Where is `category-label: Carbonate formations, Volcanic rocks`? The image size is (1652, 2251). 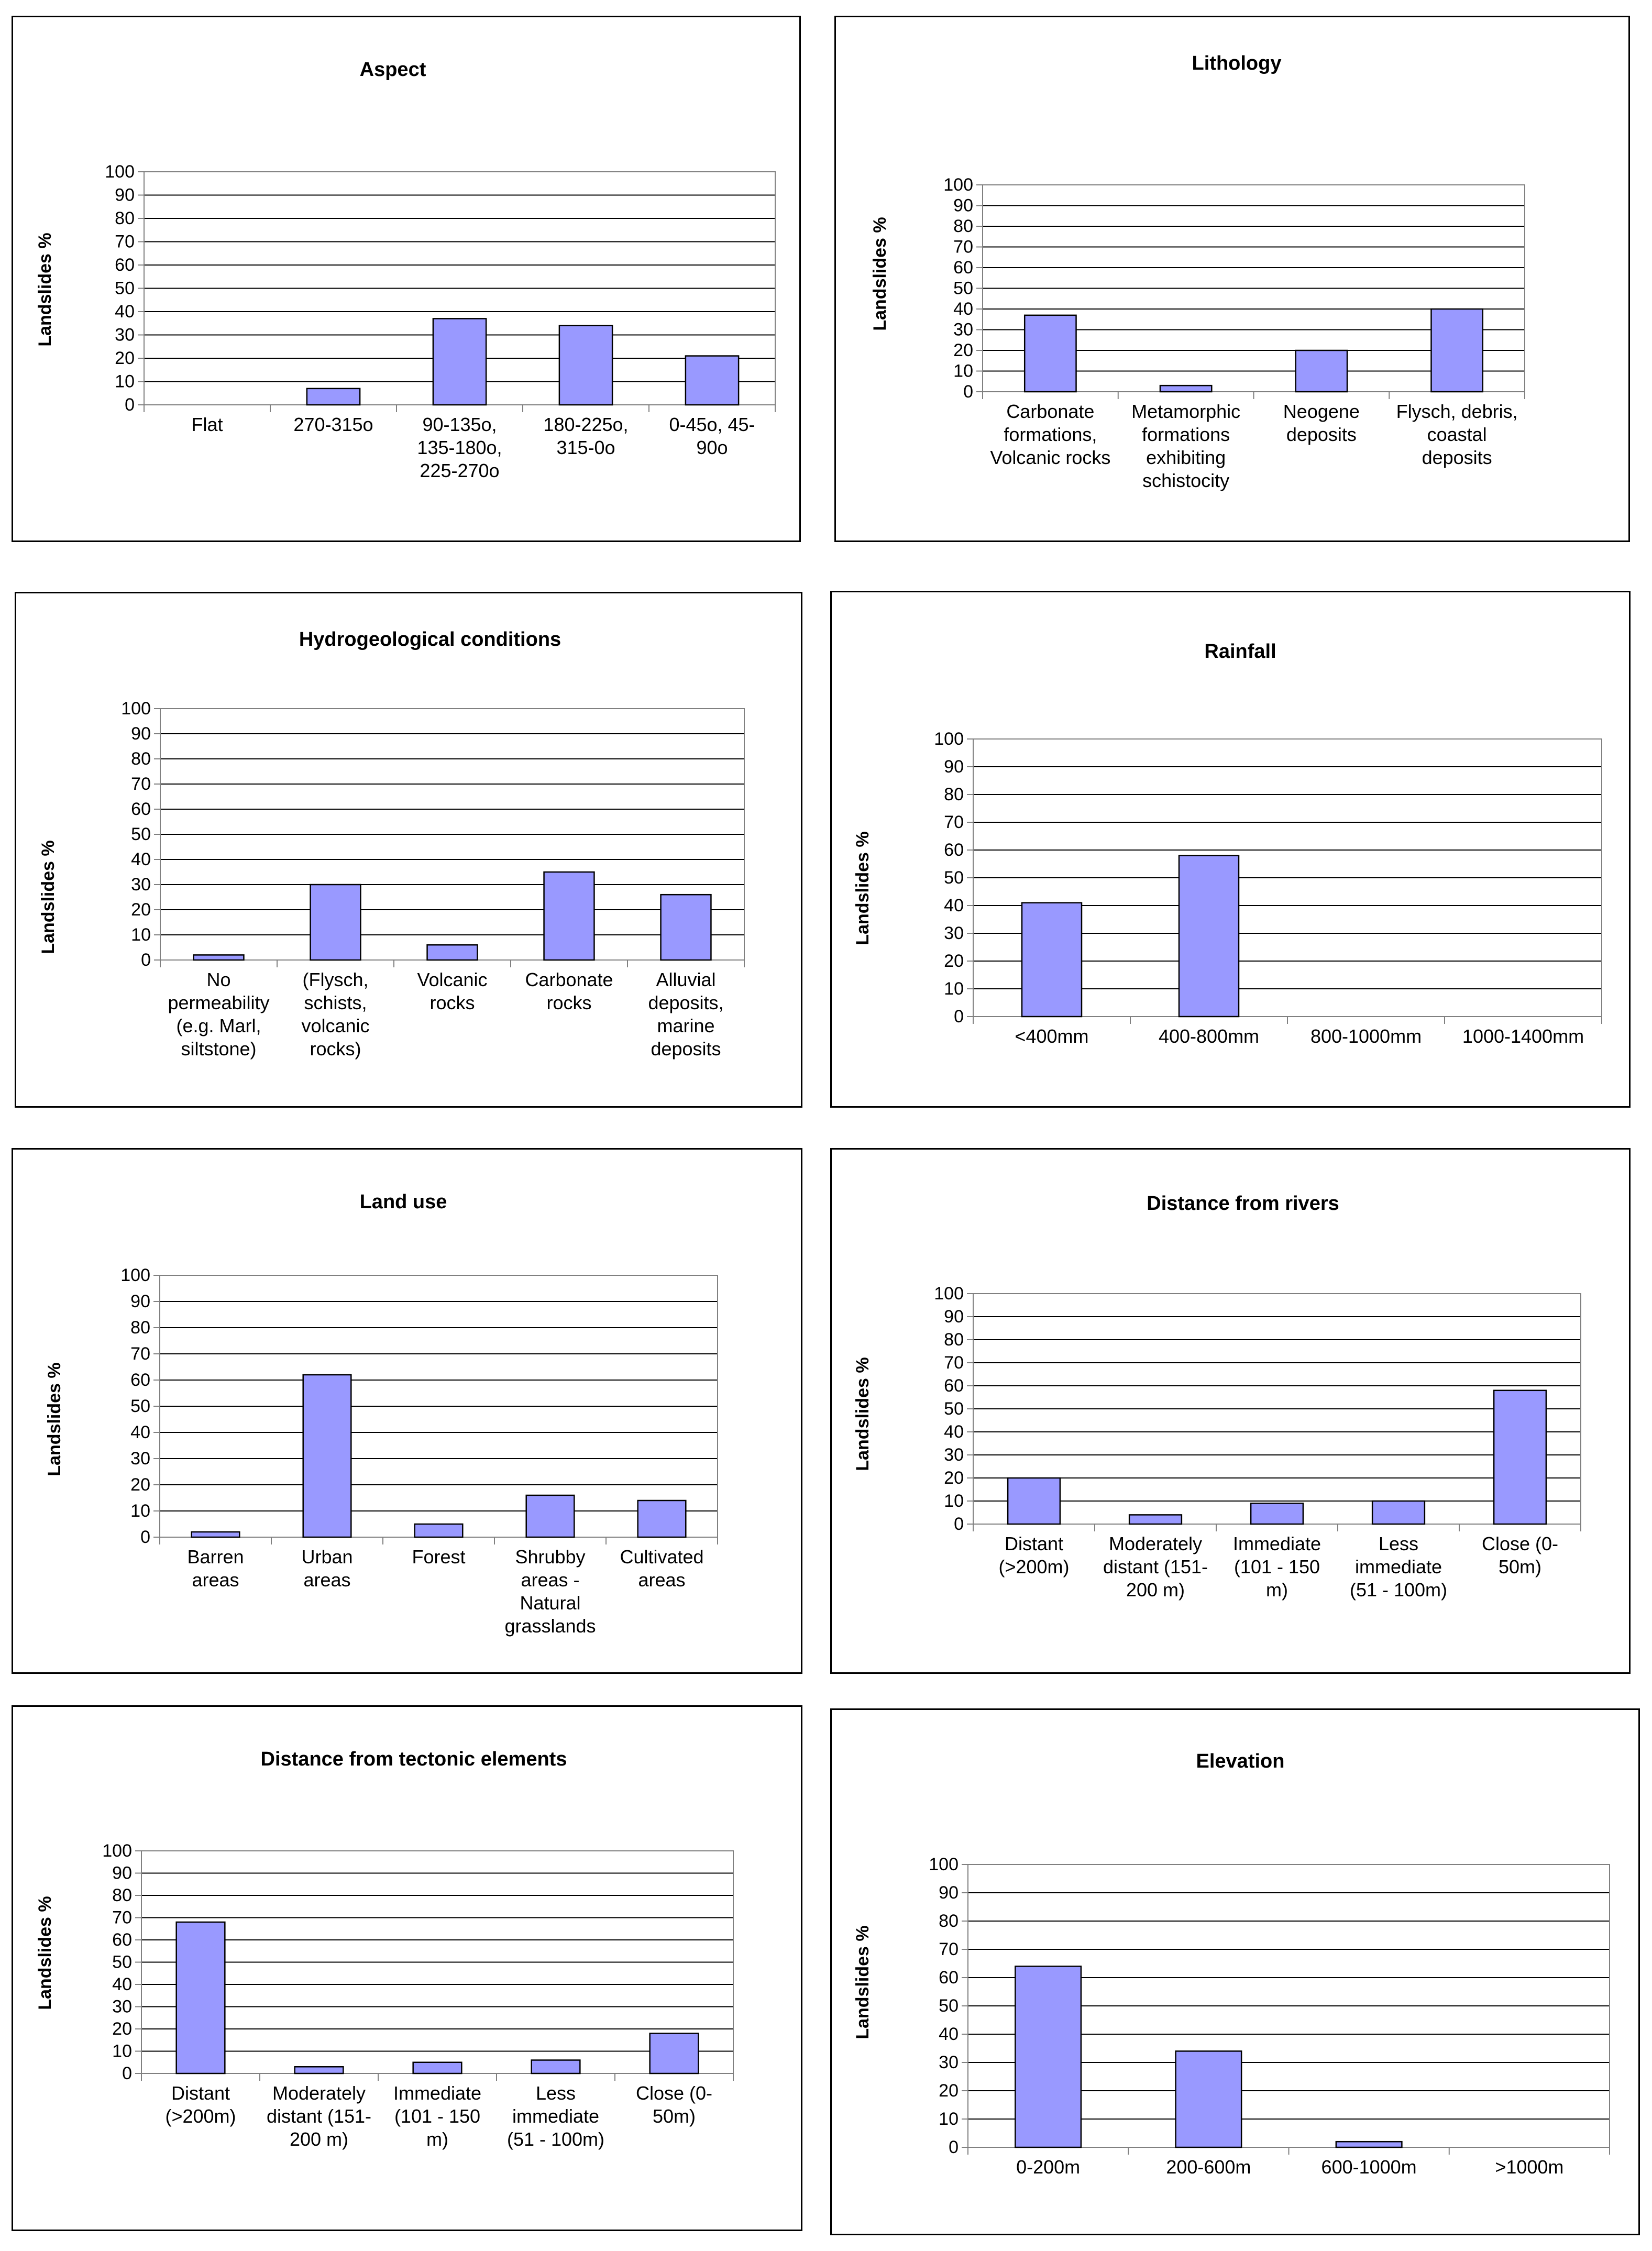 category-label: Carbonate formations, Volcanic rocks is located at coordinates (1050, 435).